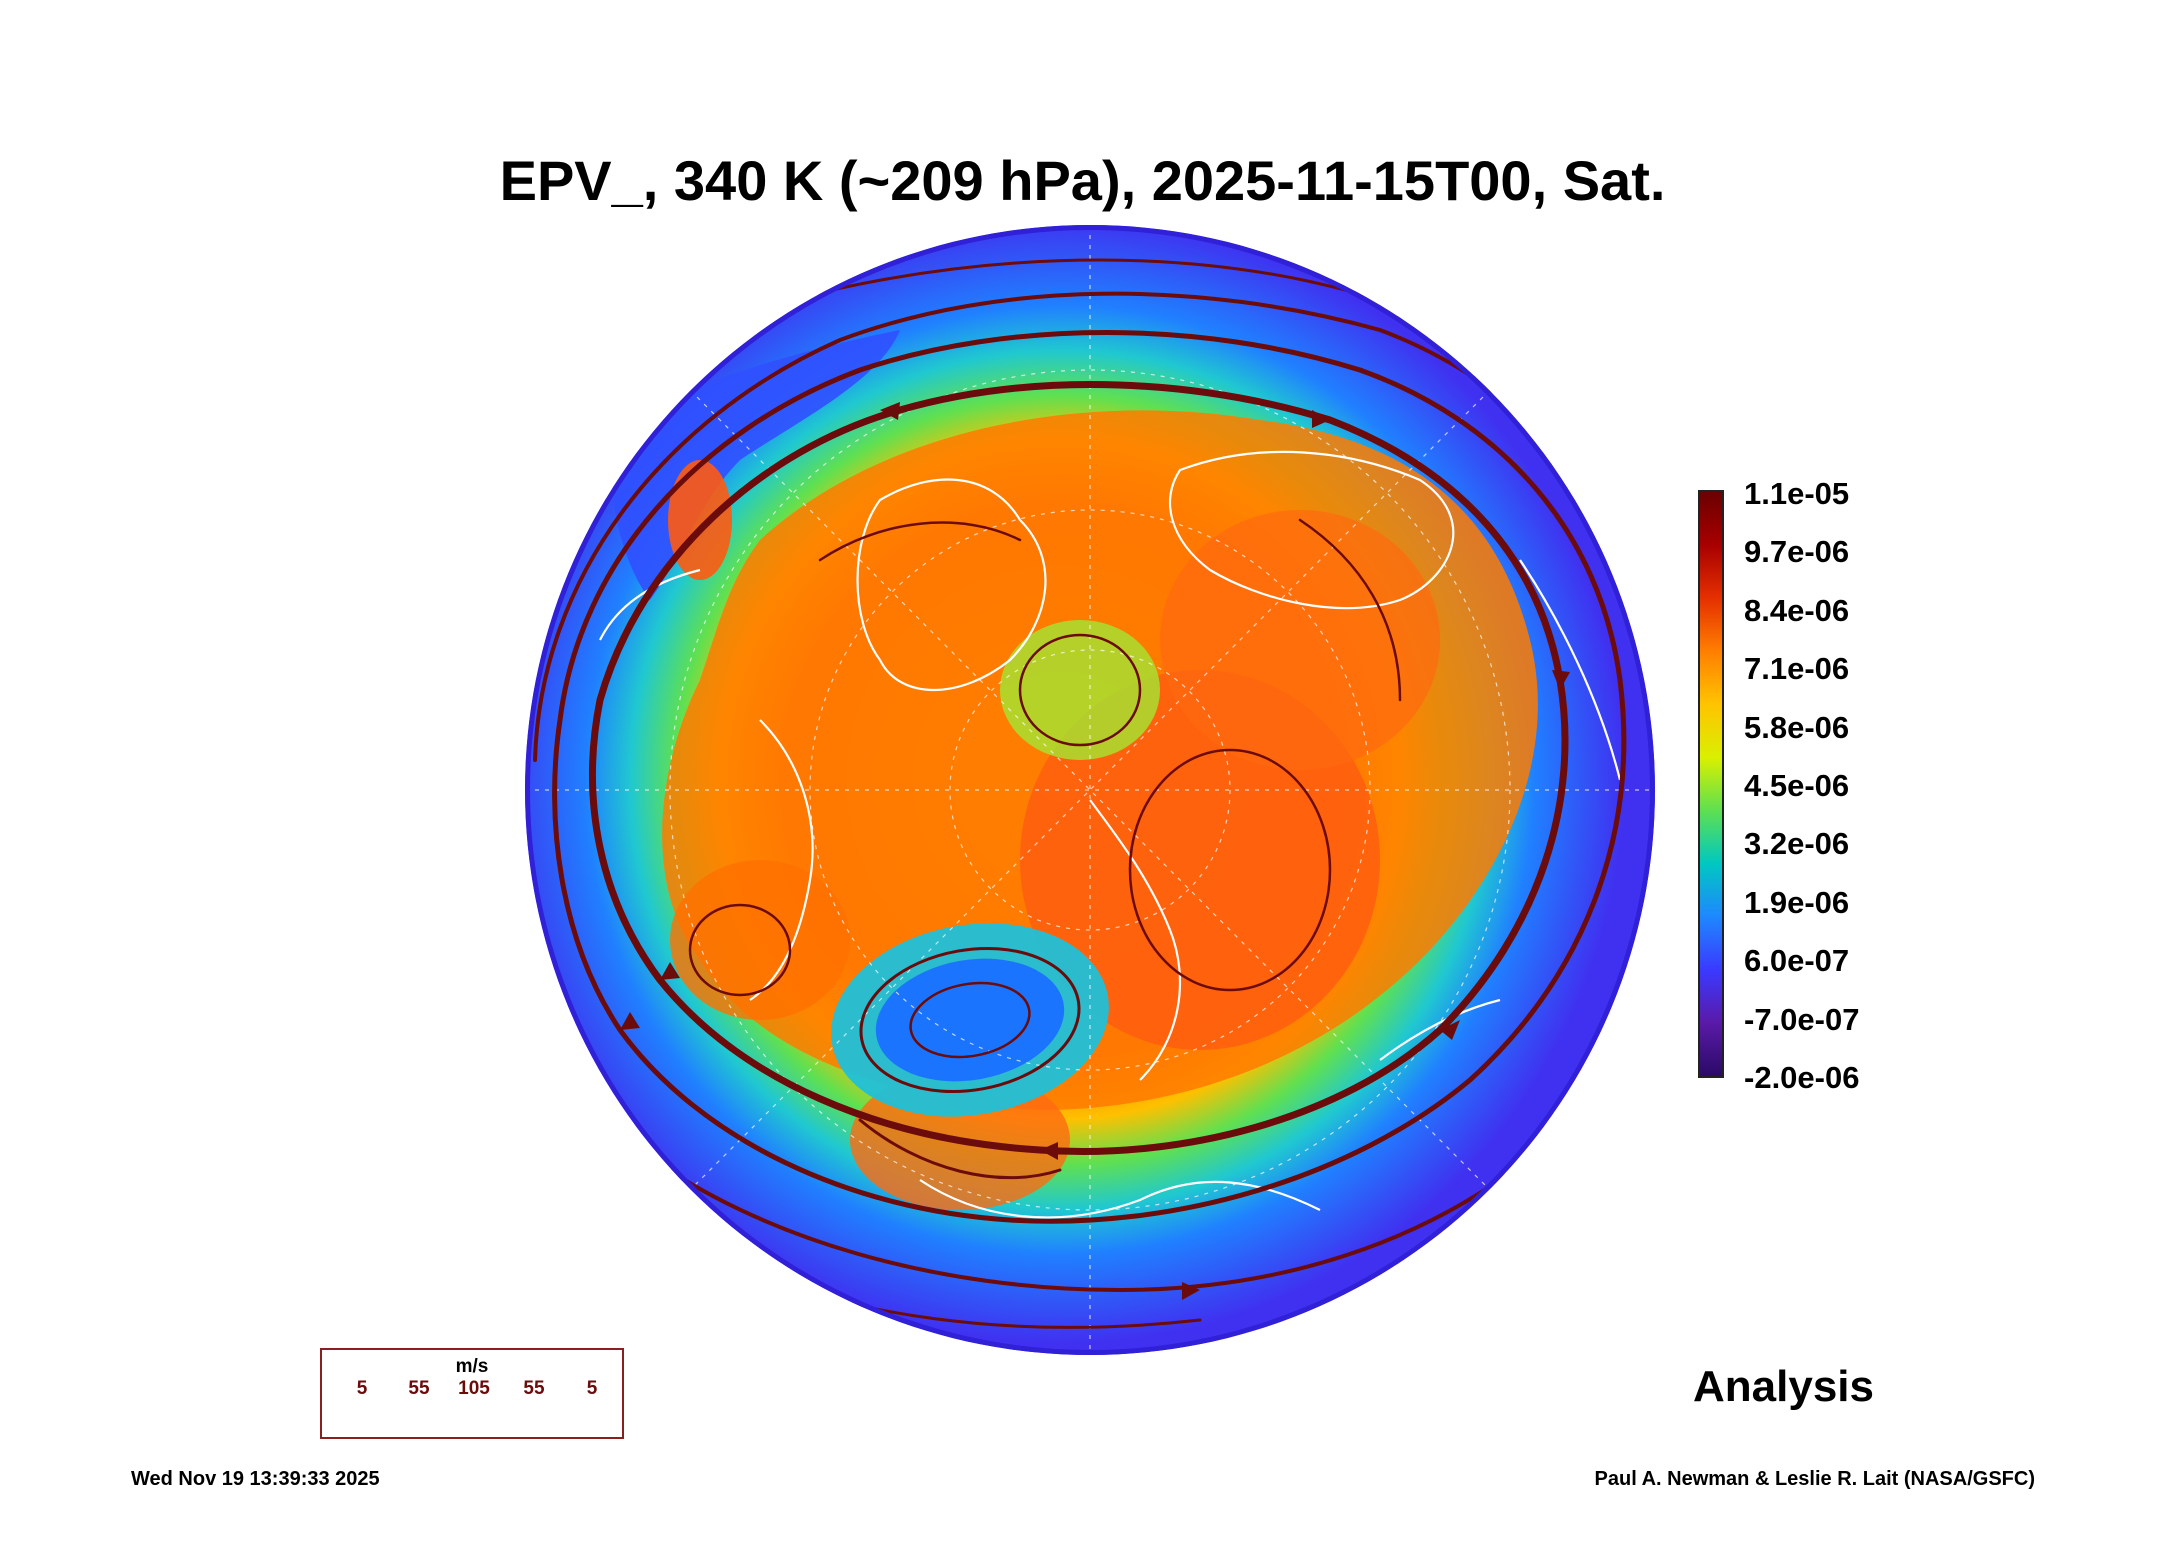 This screenshot has width=2165, height=1561. Describe the element at coordinates (1797, 669) in the screenshot. I see `colorbar-tick-label: 7.1e-06` at that location.